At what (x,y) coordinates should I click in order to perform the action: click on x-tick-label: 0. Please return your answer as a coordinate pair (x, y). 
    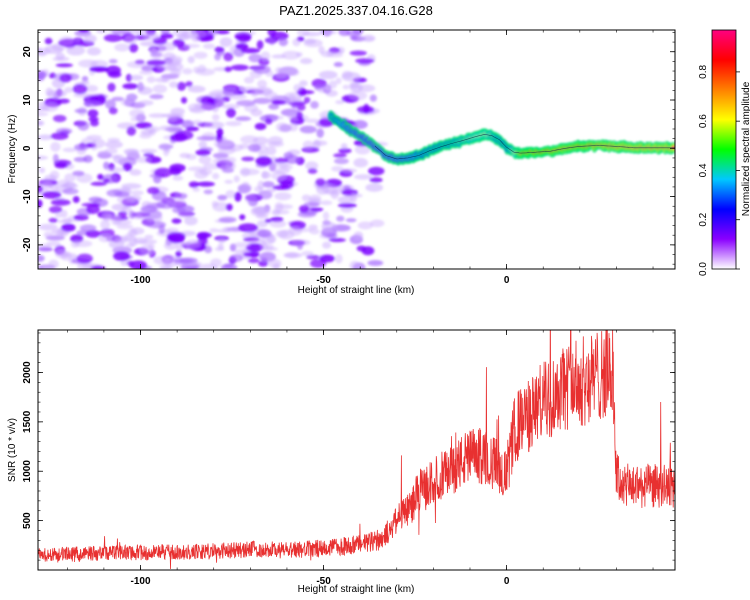
    Looking at the image, I should click on (507, 581).